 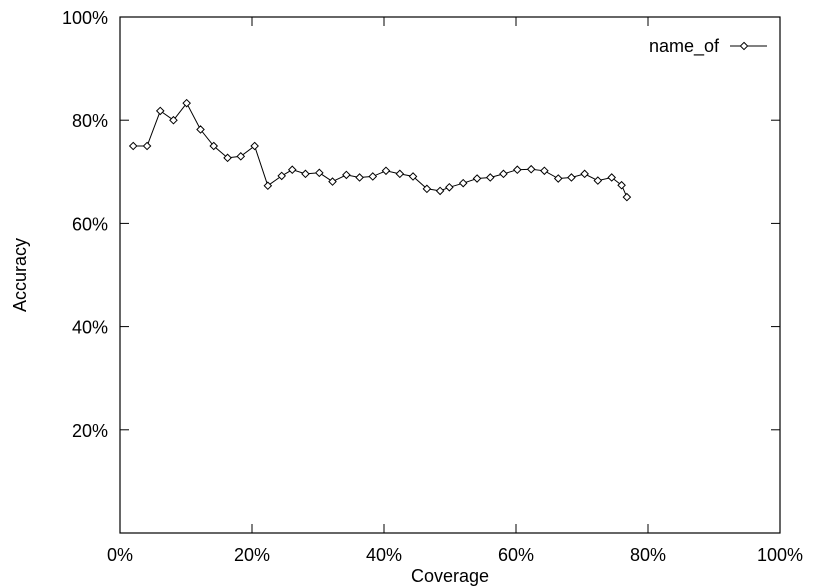 What do you see at coordinates (90, 121) in the screenshot?
I see `y-tick-label: 80%` at bounding box center [90, 121].